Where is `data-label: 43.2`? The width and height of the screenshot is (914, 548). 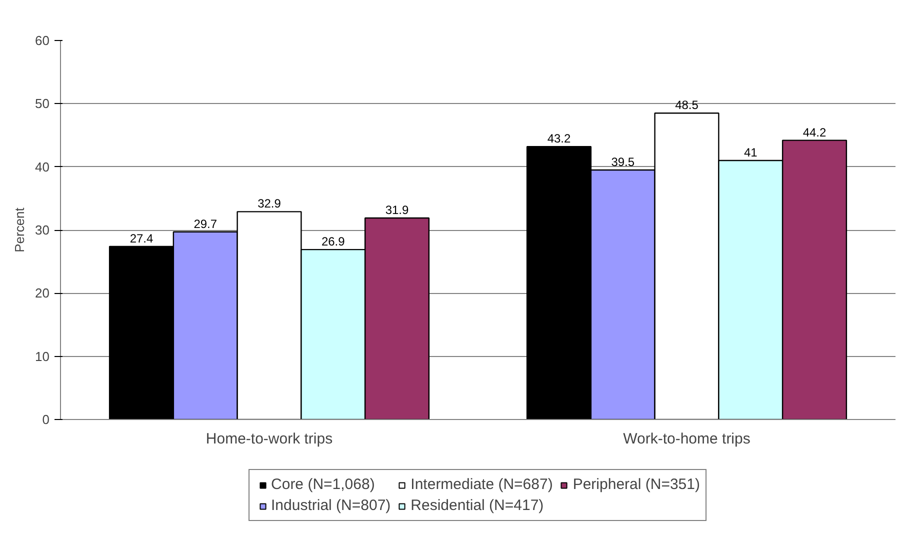 data-label: 43.2 is located at coordinates (559, 139).